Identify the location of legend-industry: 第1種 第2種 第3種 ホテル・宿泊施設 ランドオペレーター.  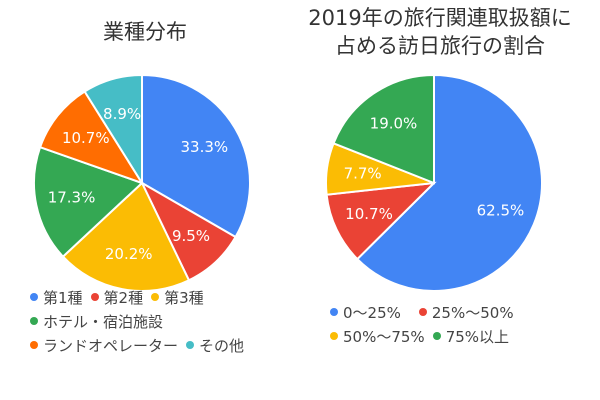
(170, 321).